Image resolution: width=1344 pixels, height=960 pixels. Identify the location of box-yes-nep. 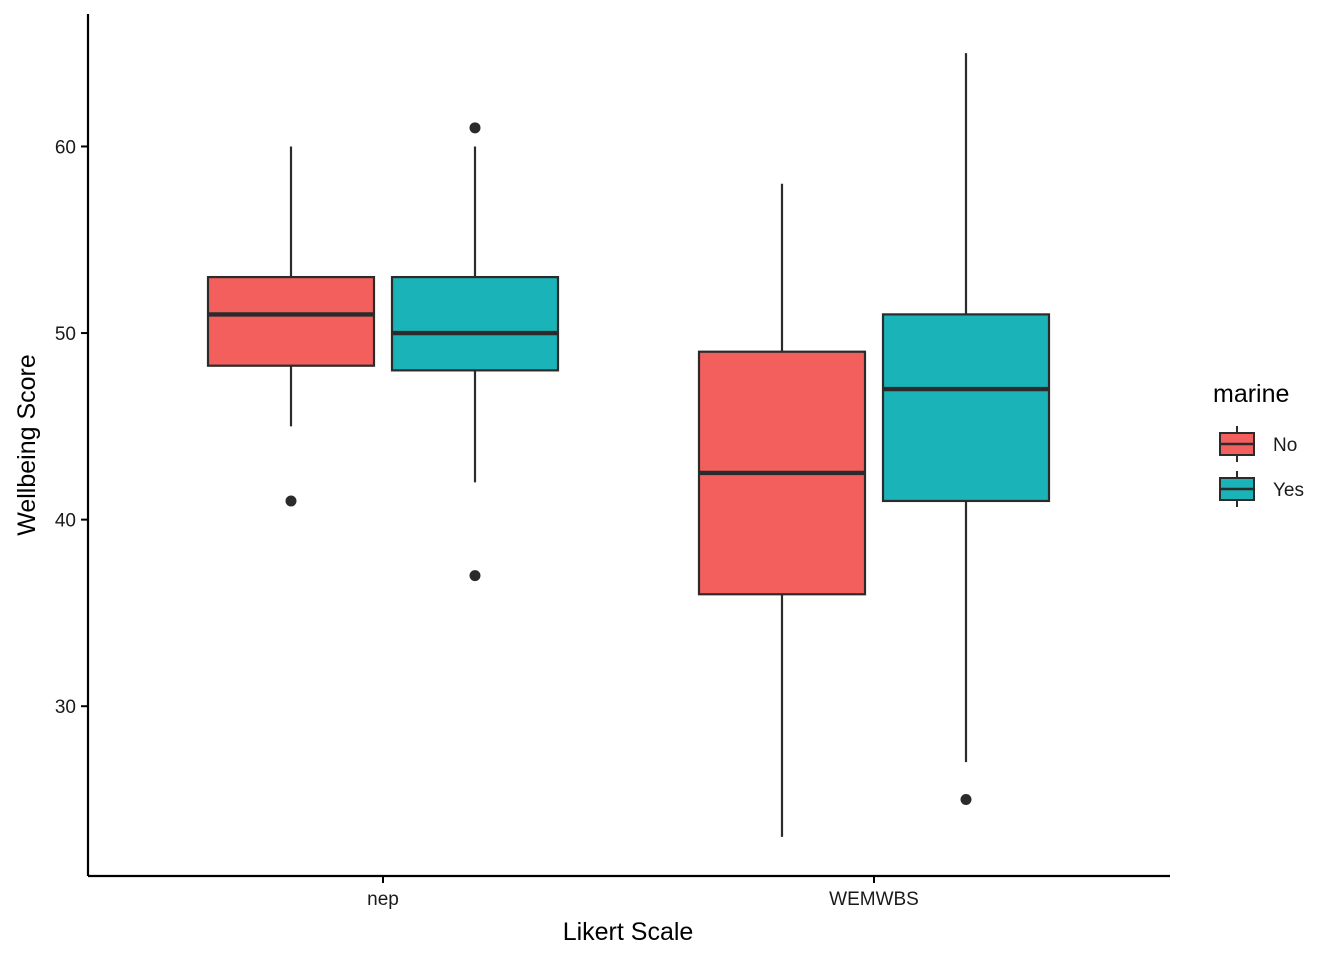
(475, 352).